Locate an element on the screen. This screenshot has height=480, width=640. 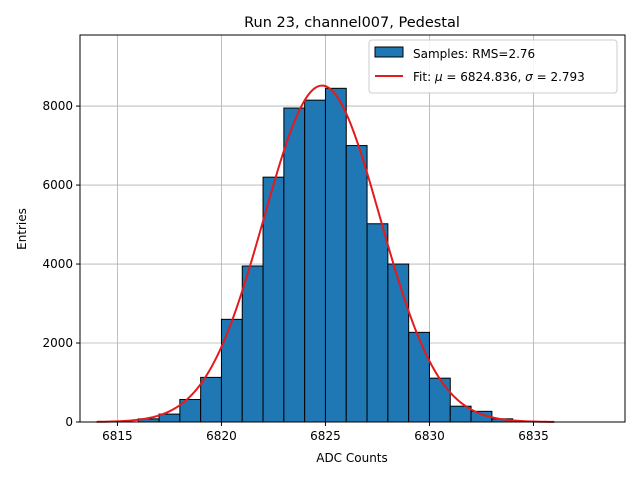
x-axis-label: ADC Counts is located at coordinates (352, 458).